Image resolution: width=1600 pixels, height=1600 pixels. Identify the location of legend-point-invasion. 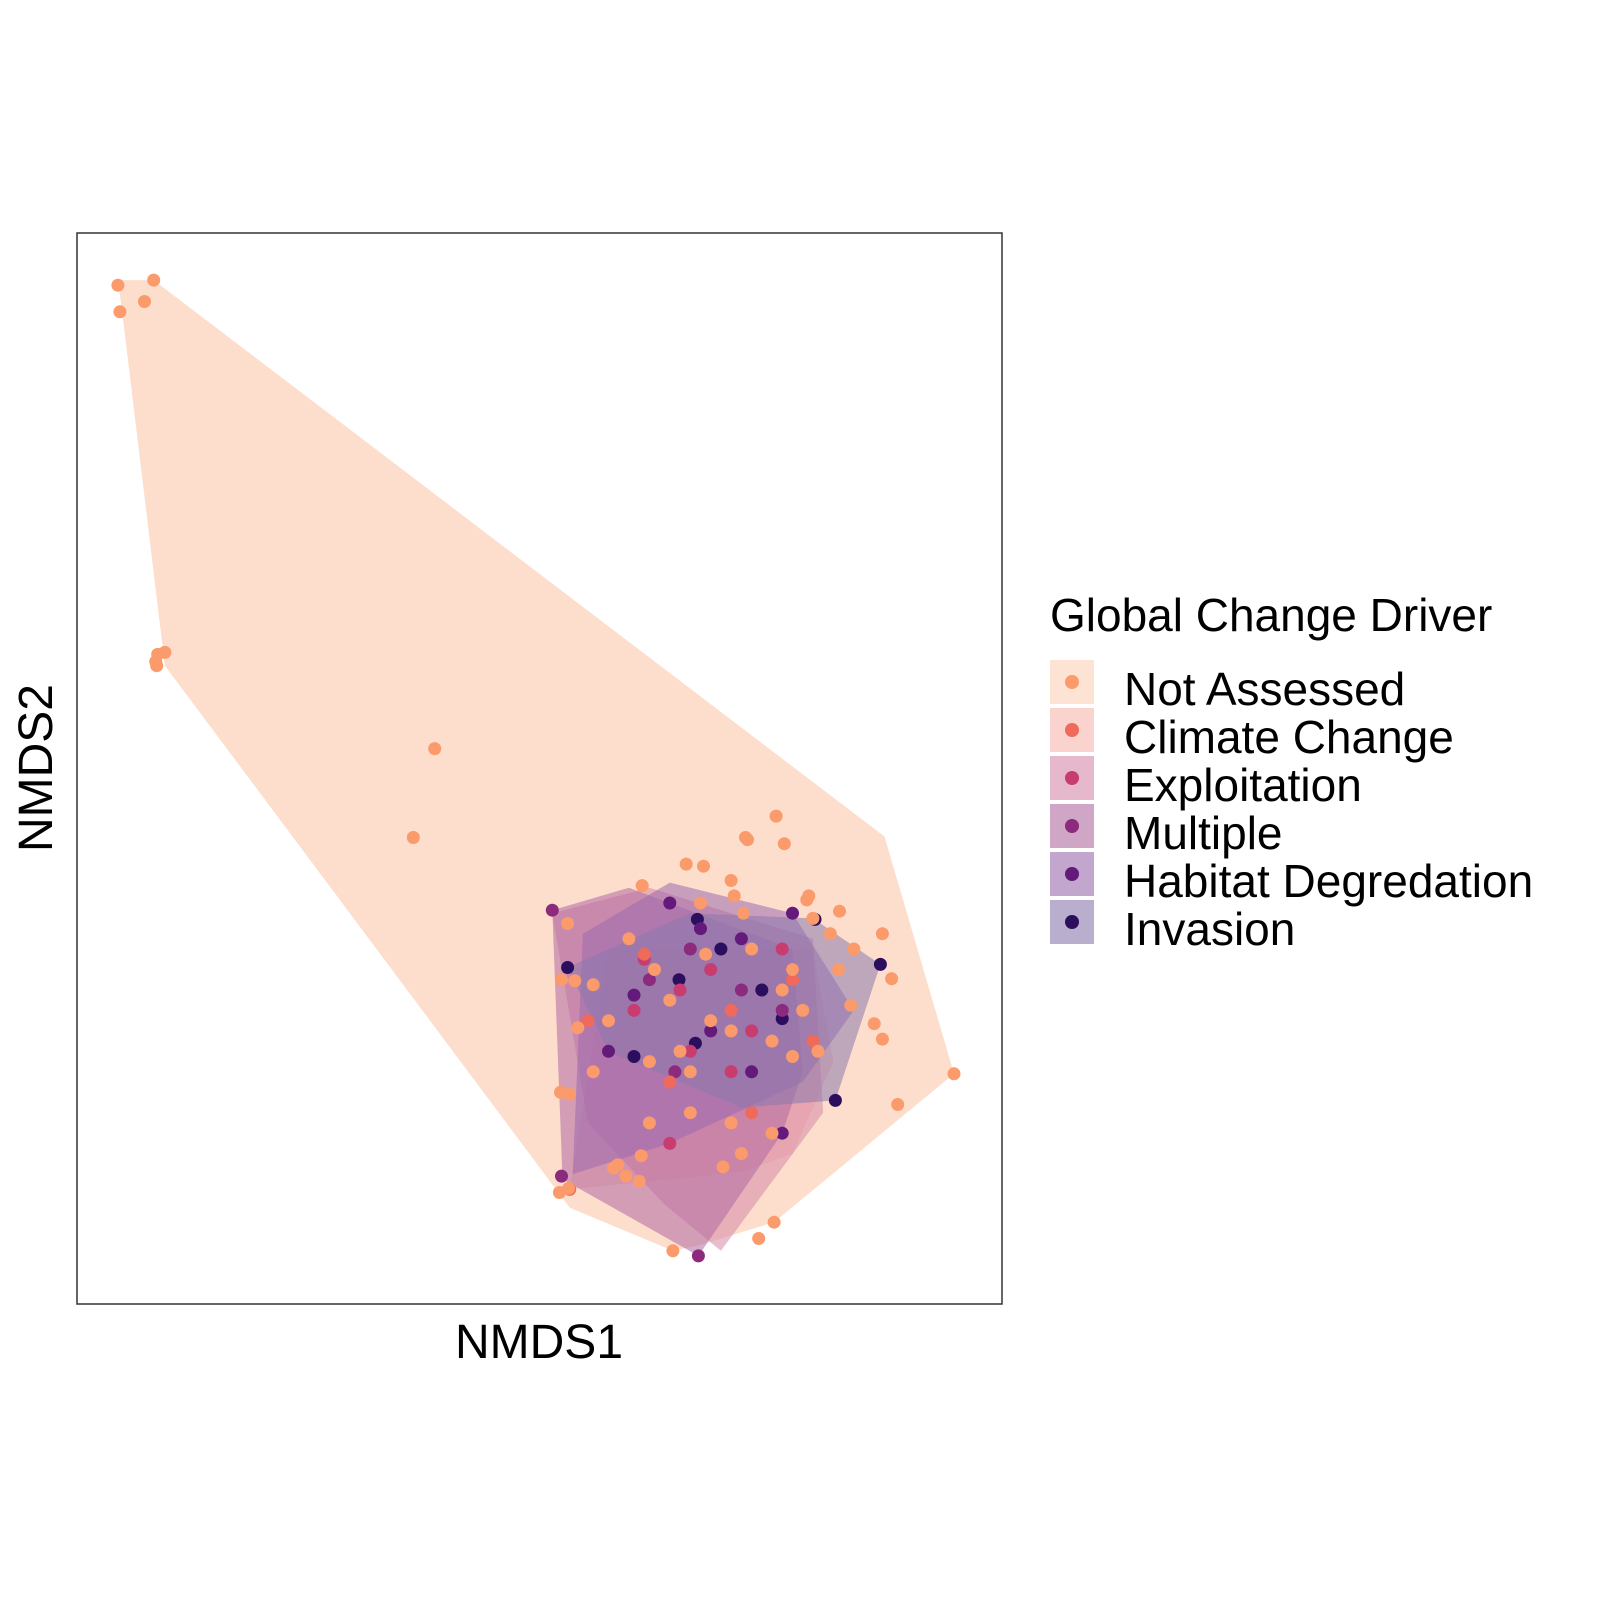
(1072, 922).